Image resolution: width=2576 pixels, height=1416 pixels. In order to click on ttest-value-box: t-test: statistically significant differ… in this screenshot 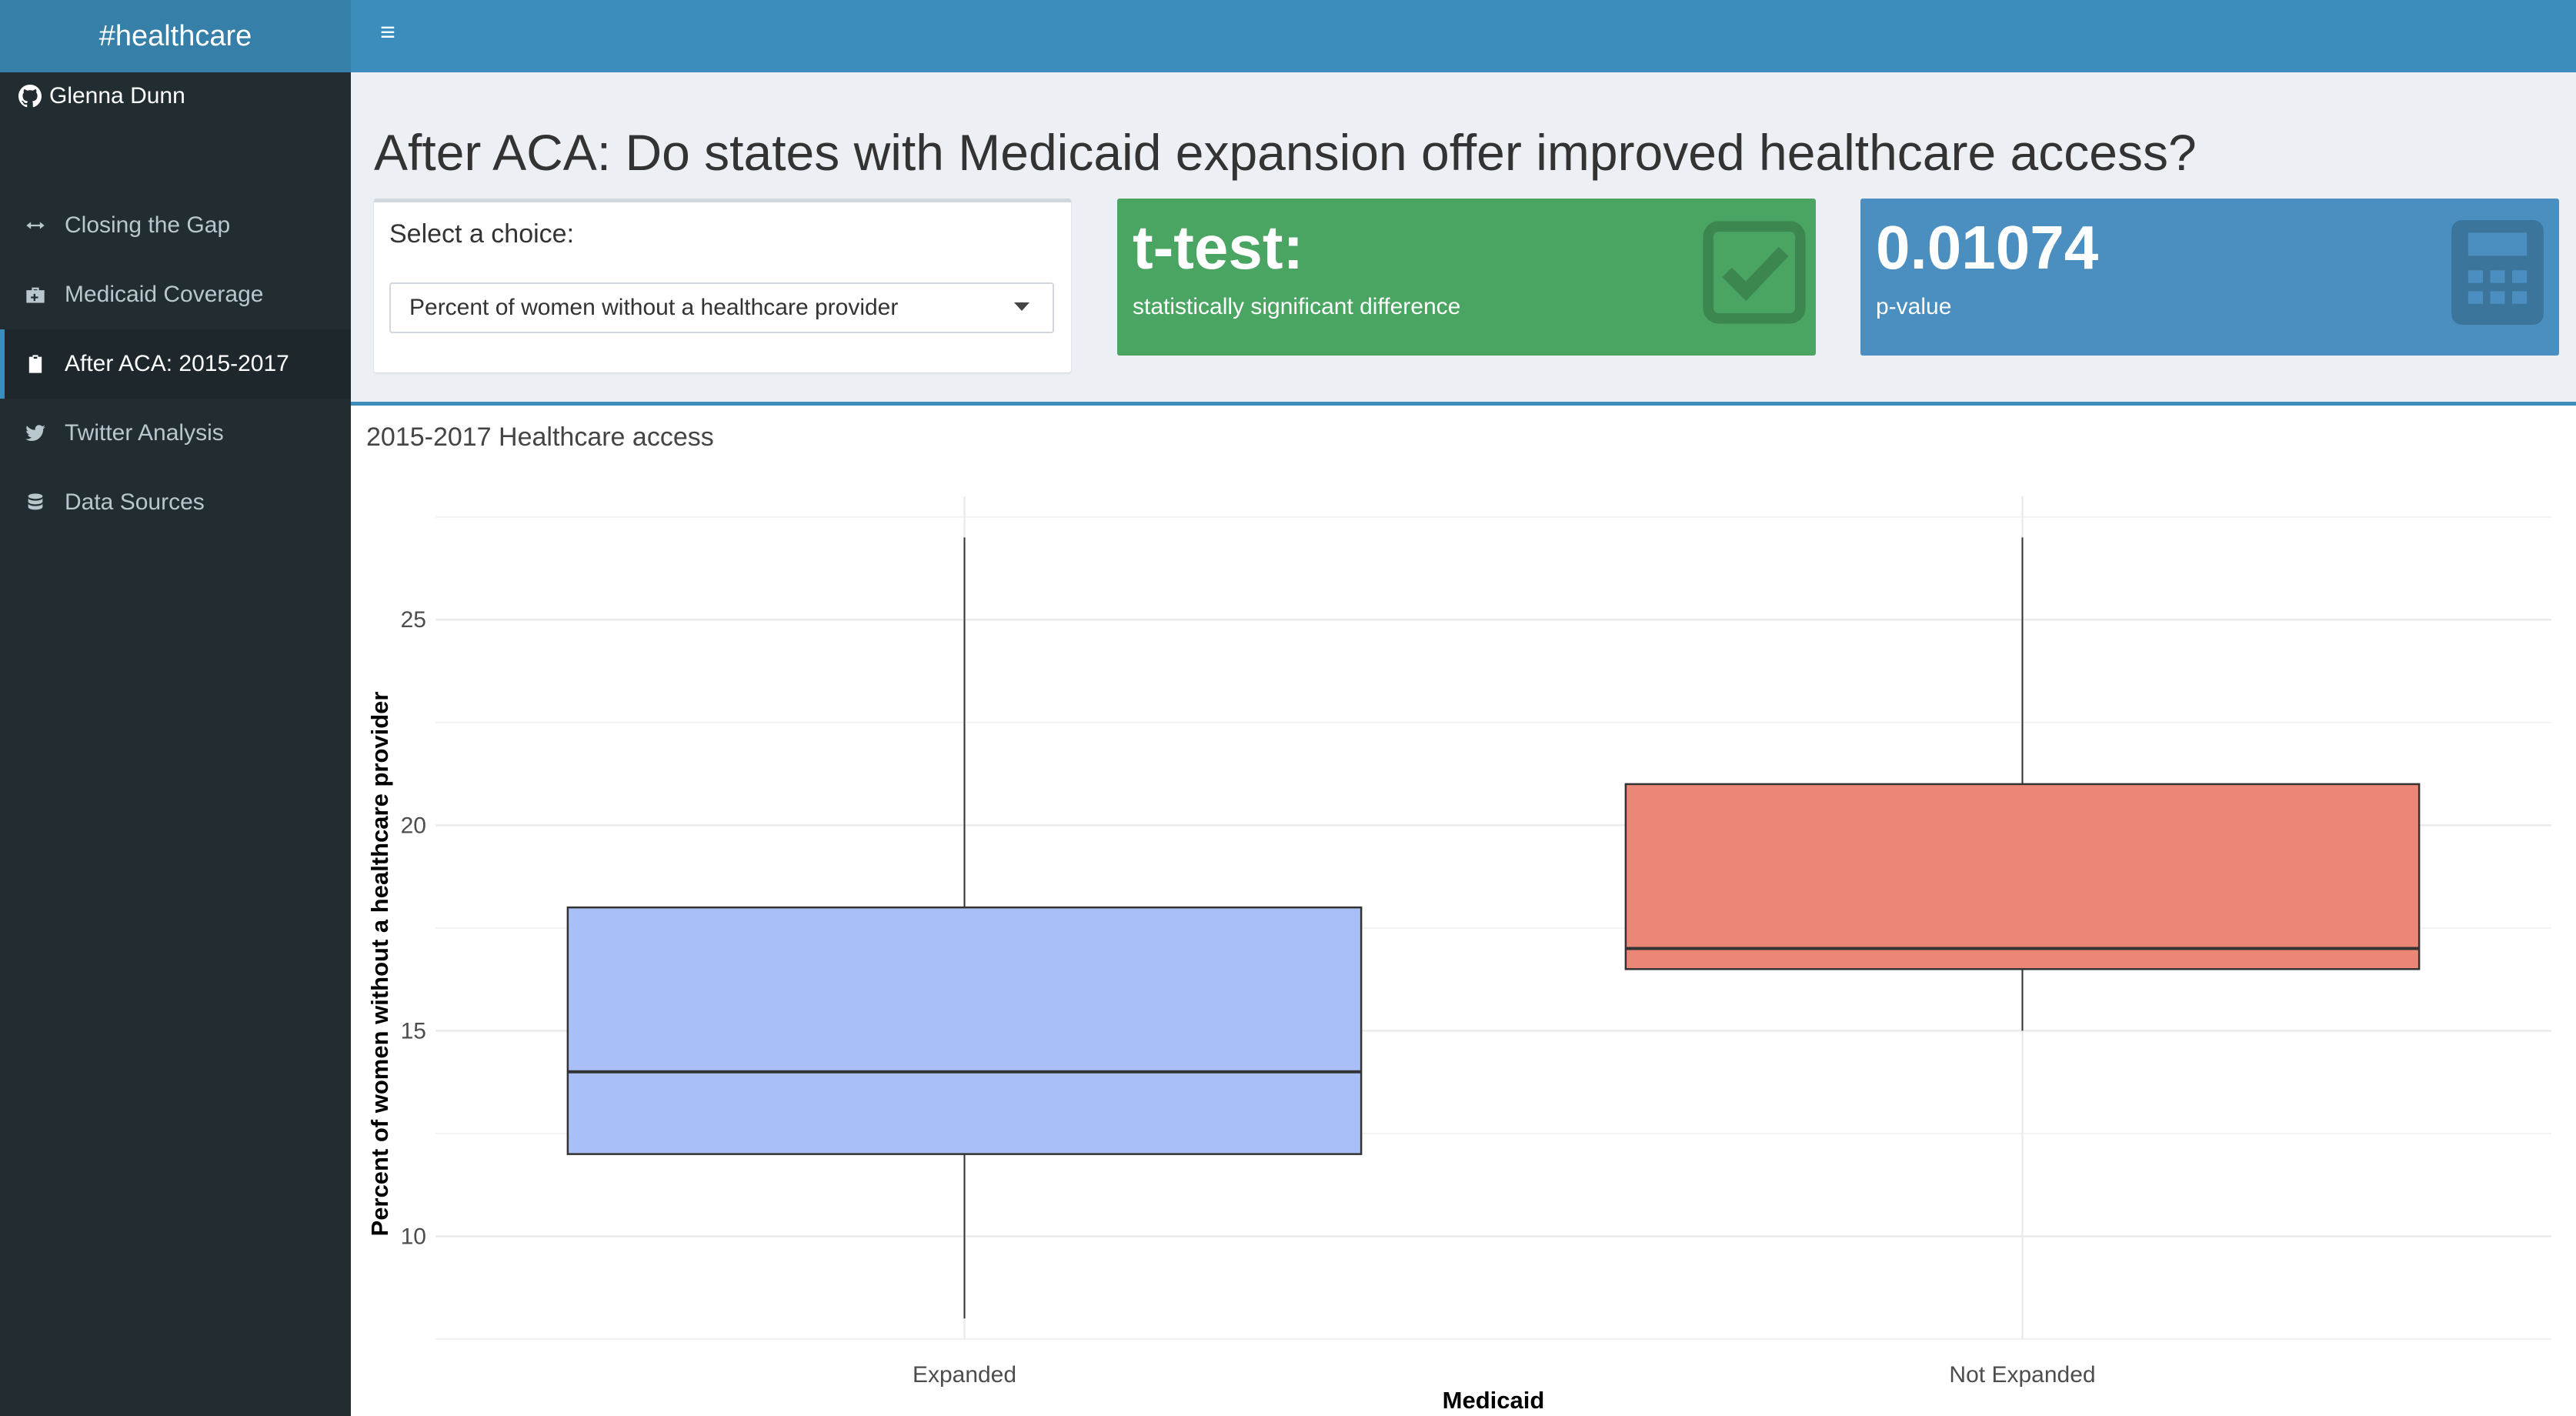, I will do `click(1467, 277)`.